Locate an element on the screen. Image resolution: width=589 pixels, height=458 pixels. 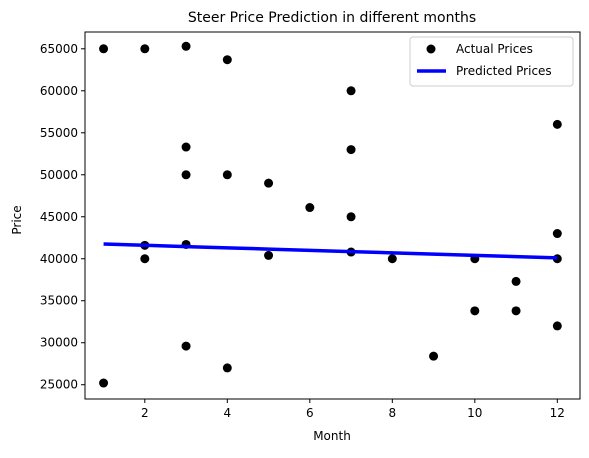
y-tick-label: 35000 is located at coordinates (59, 301).